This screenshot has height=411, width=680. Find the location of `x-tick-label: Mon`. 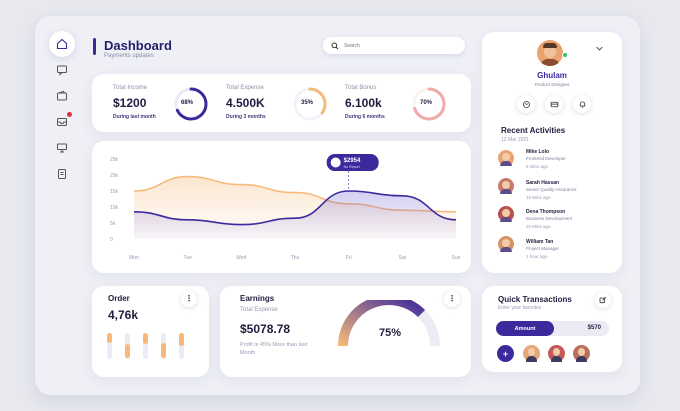

x-tick-label: Mon is located at coordinates (134, 258).